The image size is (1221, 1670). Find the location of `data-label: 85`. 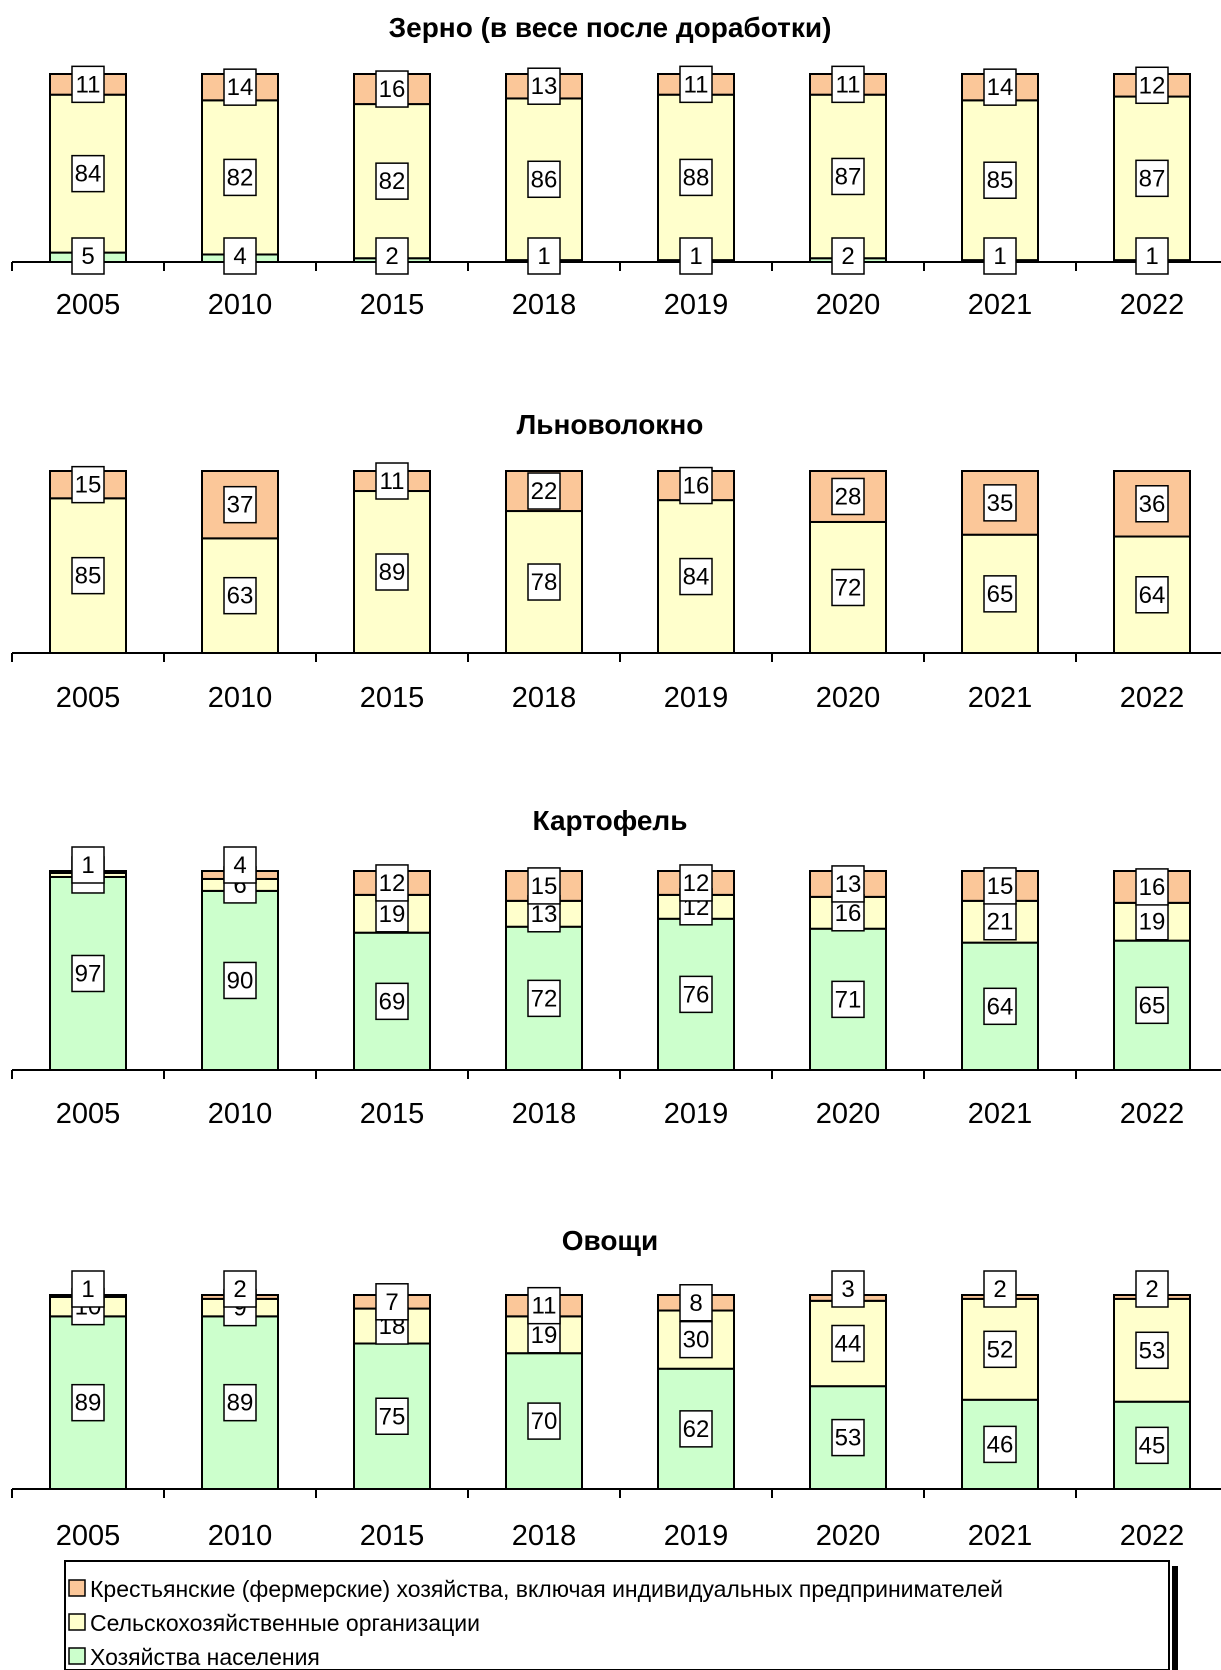

data-label: 85 is located at coordinates (88, 575).